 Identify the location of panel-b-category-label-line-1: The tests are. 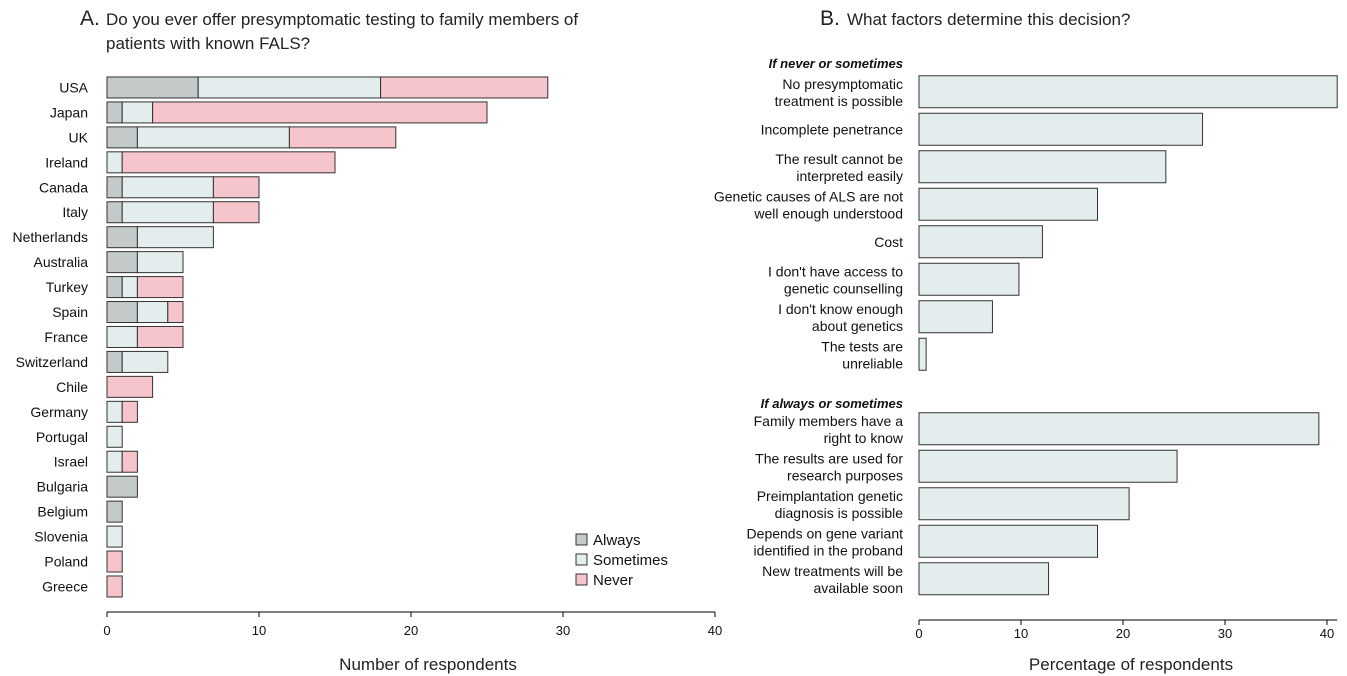
(862, 346).